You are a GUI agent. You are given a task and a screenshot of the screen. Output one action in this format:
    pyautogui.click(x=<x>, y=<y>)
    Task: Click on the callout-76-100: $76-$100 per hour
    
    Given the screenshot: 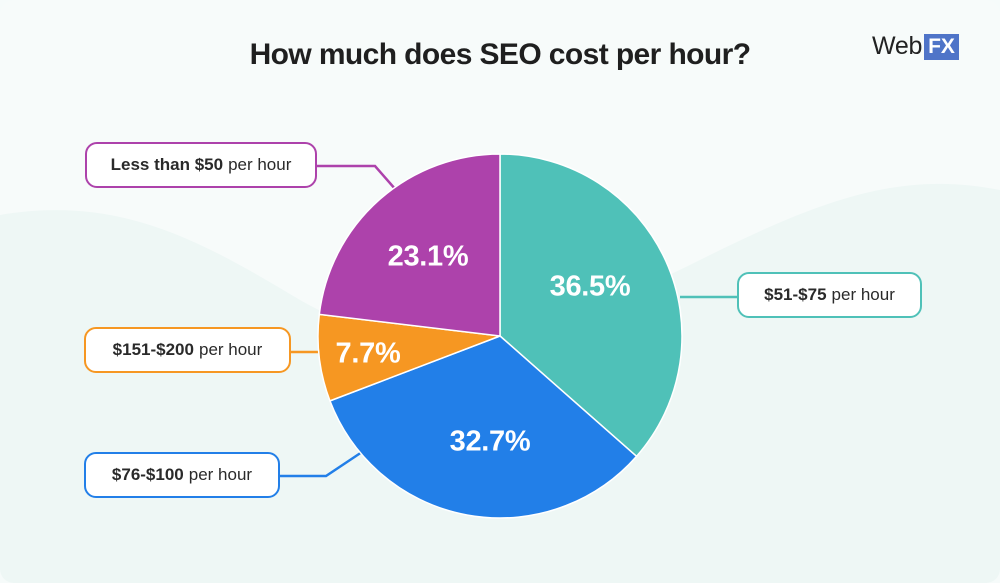 What is the action you would take?
    pyautogui.click(x=182, y=475)
    